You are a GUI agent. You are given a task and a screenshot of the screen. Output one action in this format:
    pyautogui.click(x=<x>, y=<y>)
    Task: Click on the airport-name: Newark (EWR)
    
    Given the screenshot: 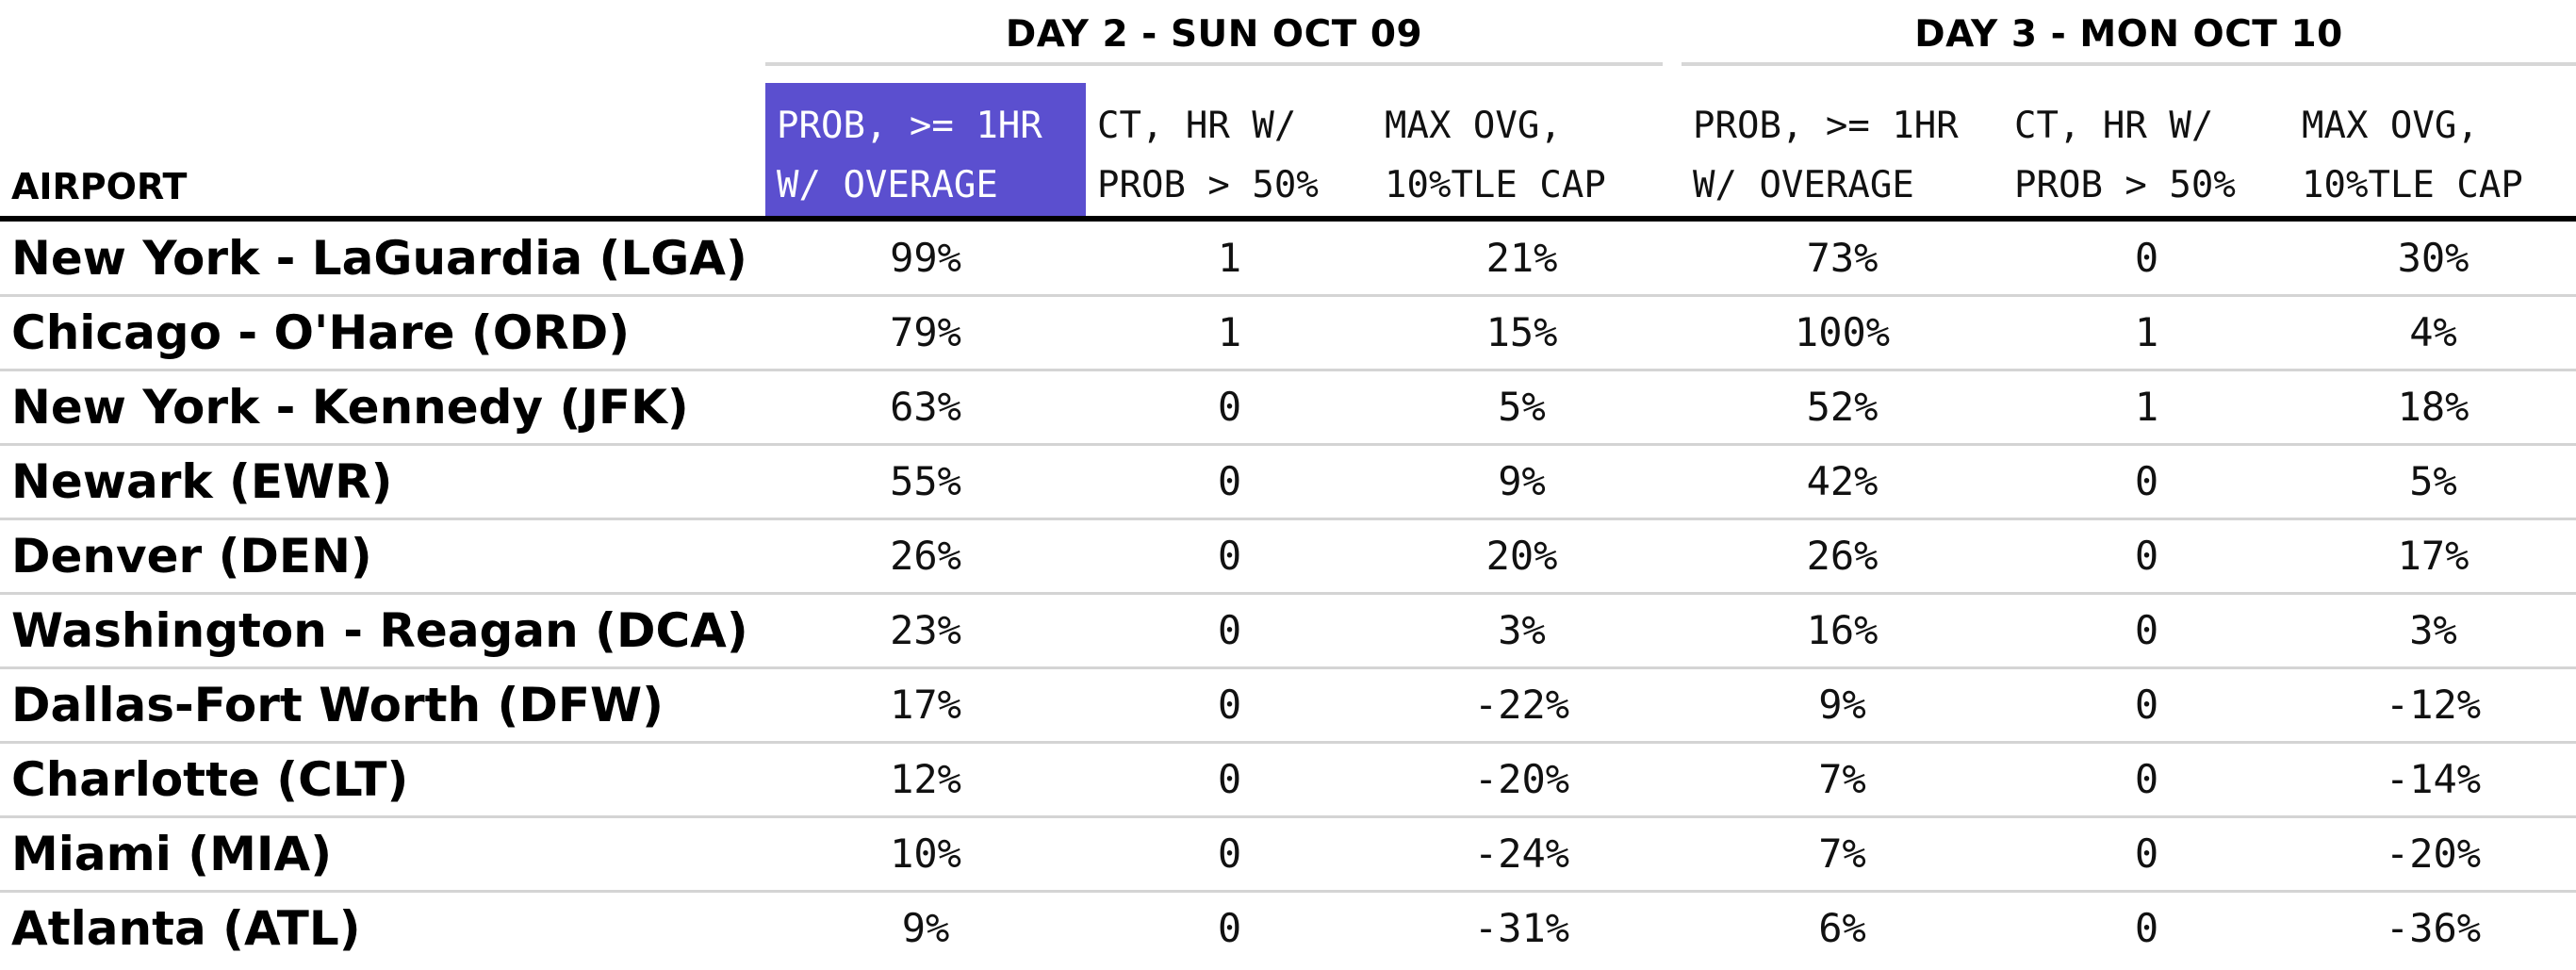 What is the action you would take?
    pyautogui.click(x=202, y=481)
    